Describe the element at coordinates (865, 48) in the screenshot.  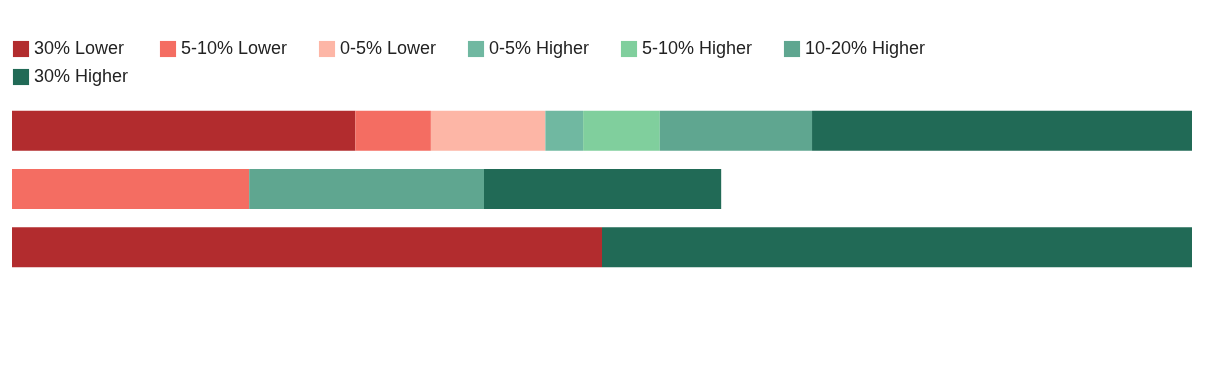
I see `legend-label: 10-20% Higher` at that location.